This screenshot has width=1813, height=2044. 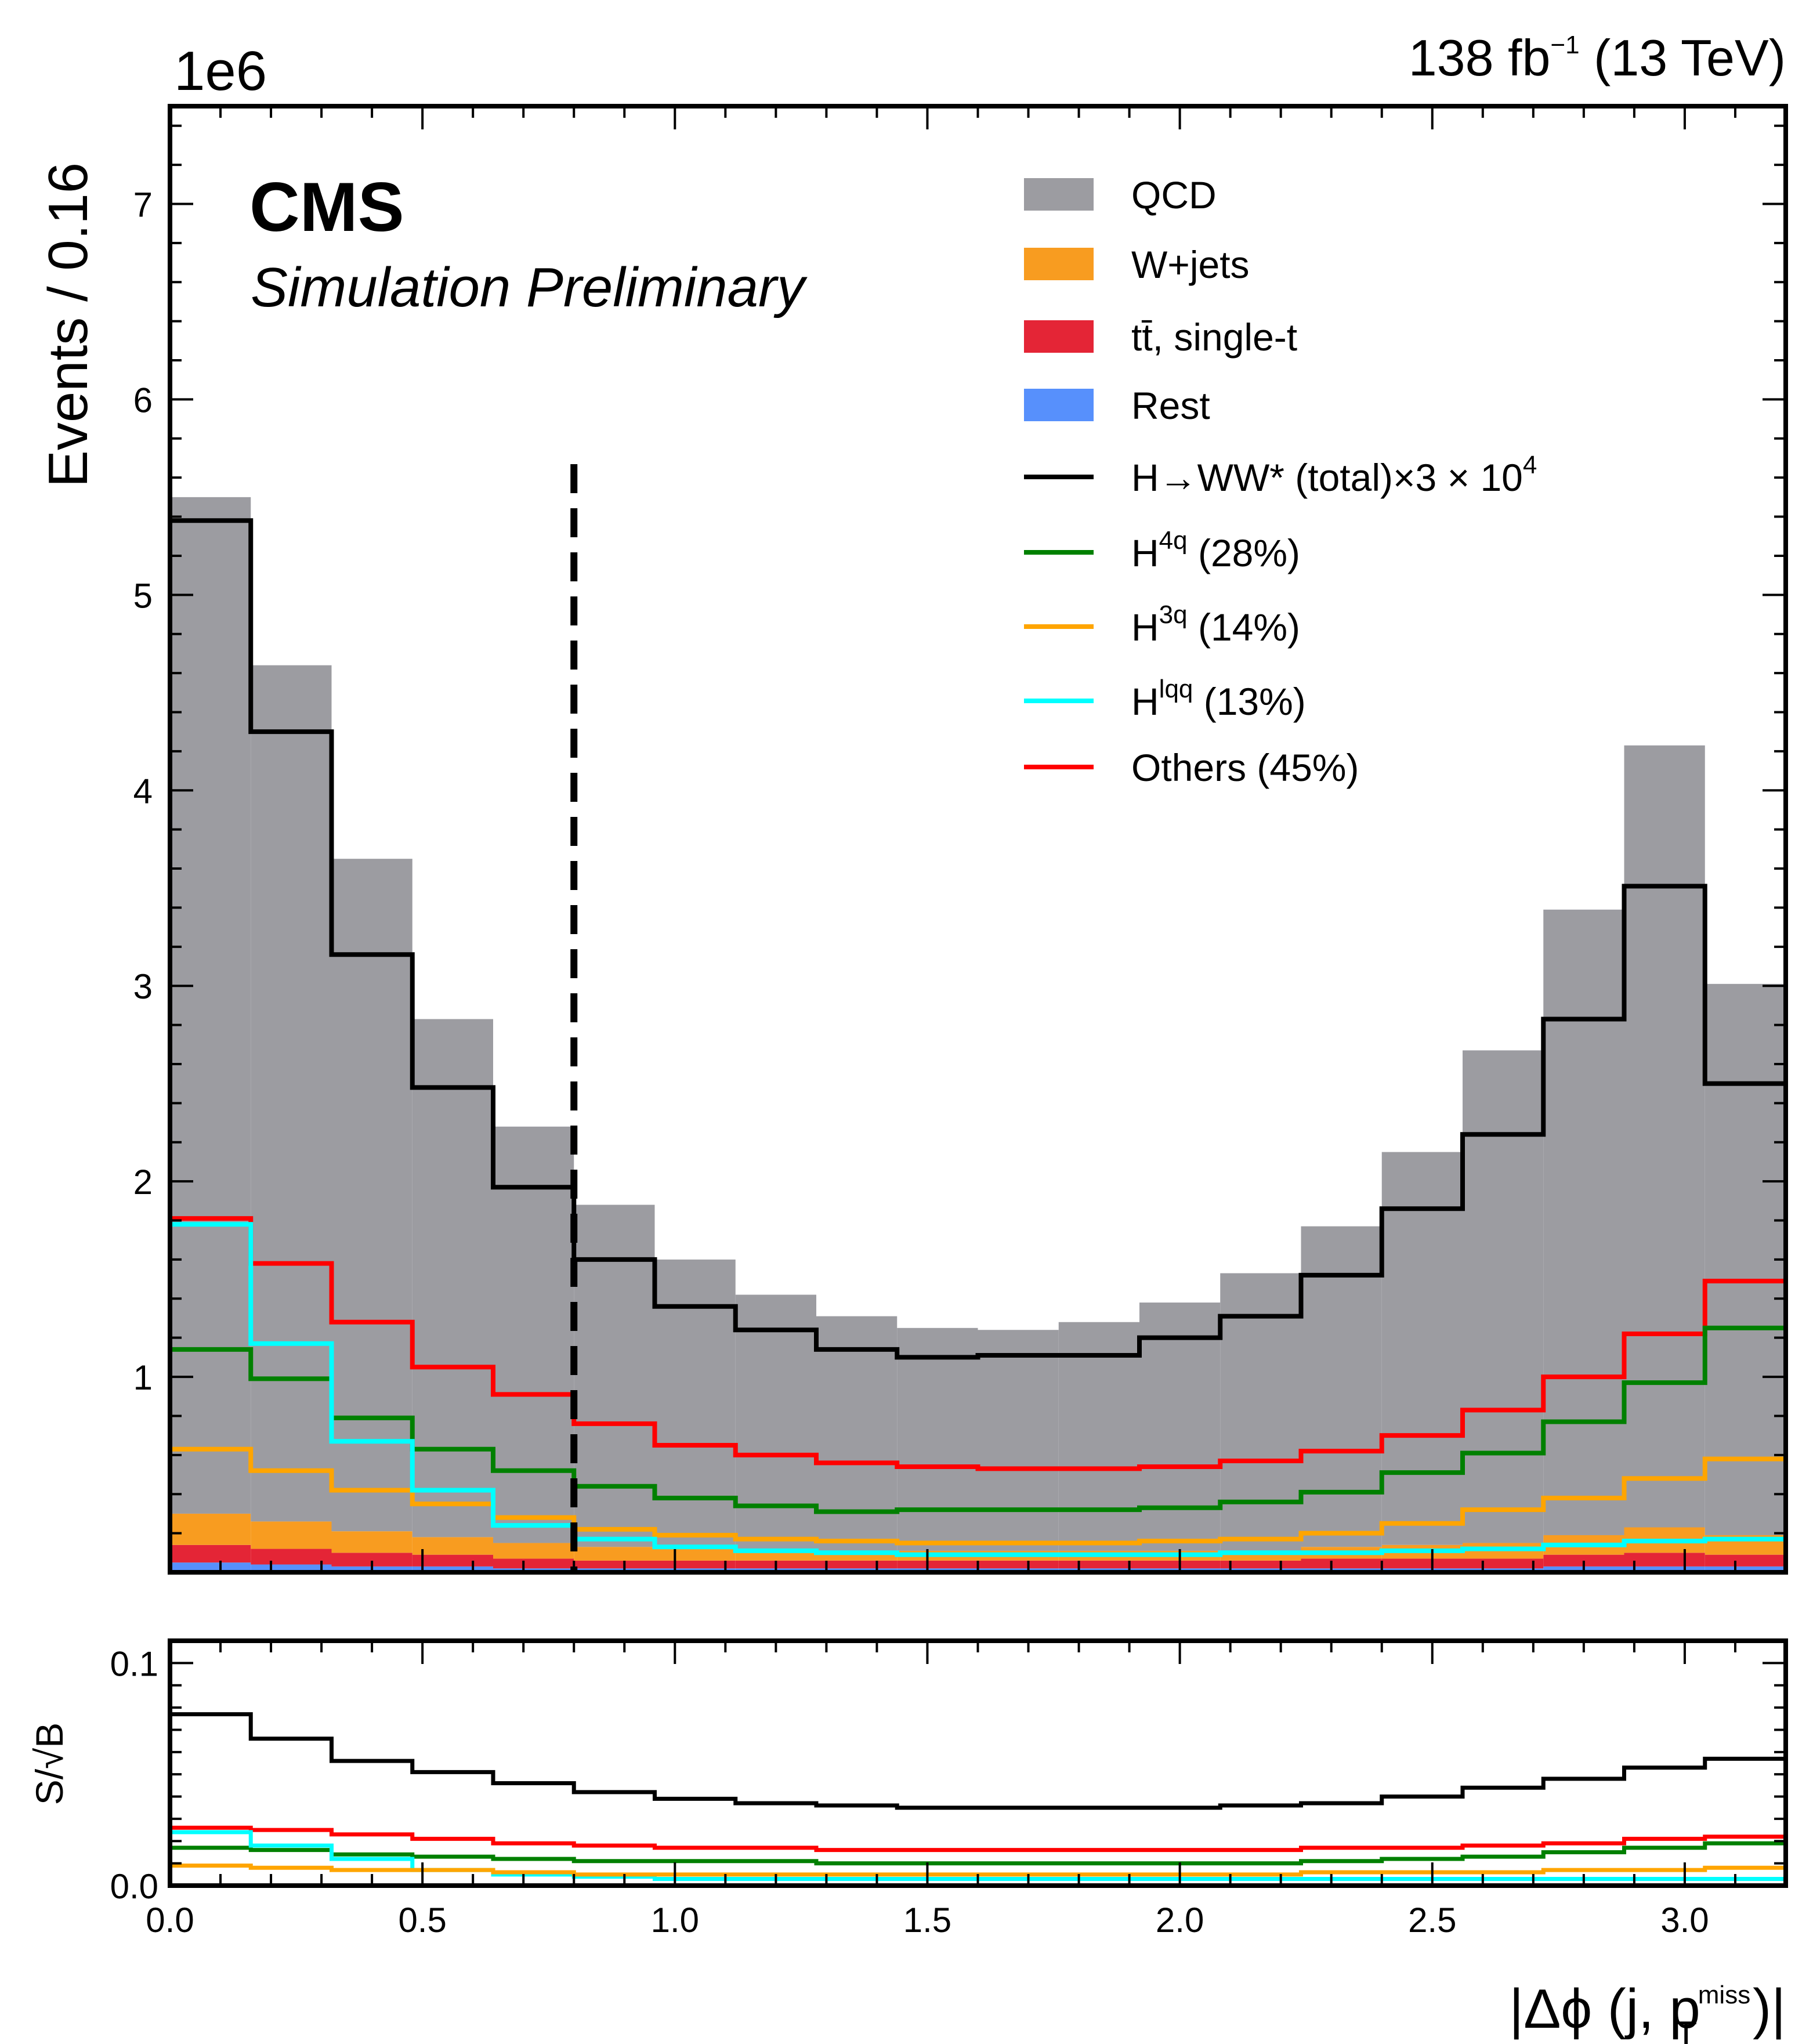 What do you see at coordinates (1170, 405) in the screenshot?
I see `legend-label-3: Rest` at bounding box center [1170, 405].